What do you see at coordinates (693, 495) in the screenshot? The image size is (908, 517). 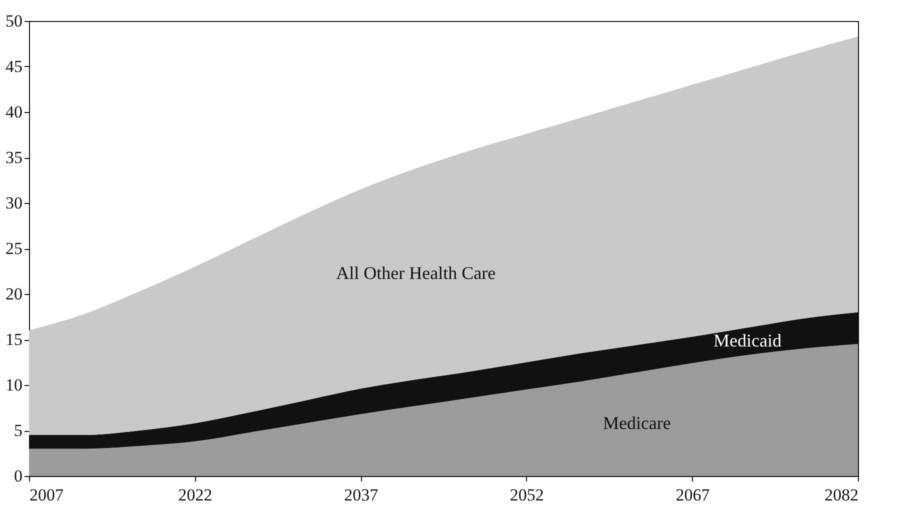 I see `x-tick-label: 2067` at bounding box center [693, 495].